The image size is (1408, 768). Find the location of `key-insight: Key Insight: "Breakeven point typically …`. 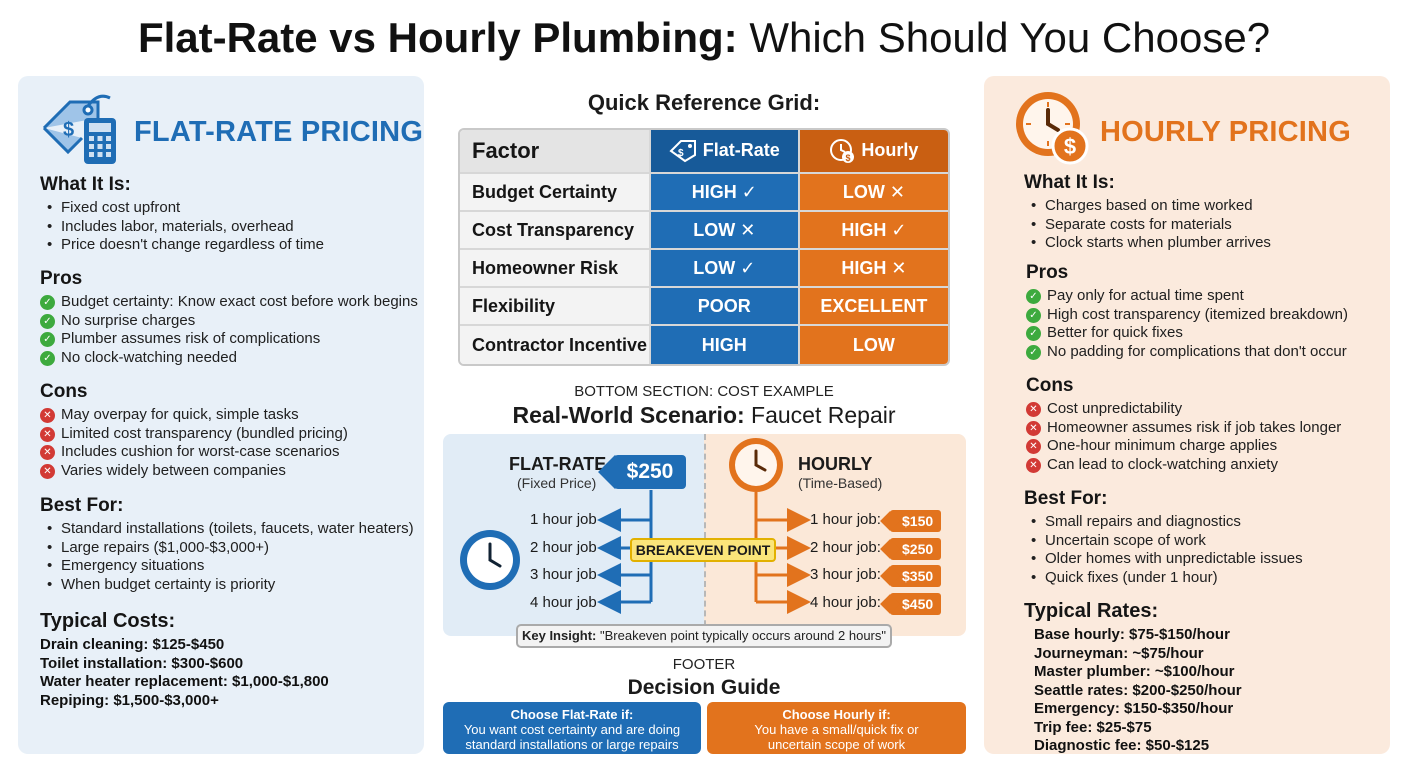

key-insight: Key Insight: "Breakeven point typically … is located at coordinates (704, 636).